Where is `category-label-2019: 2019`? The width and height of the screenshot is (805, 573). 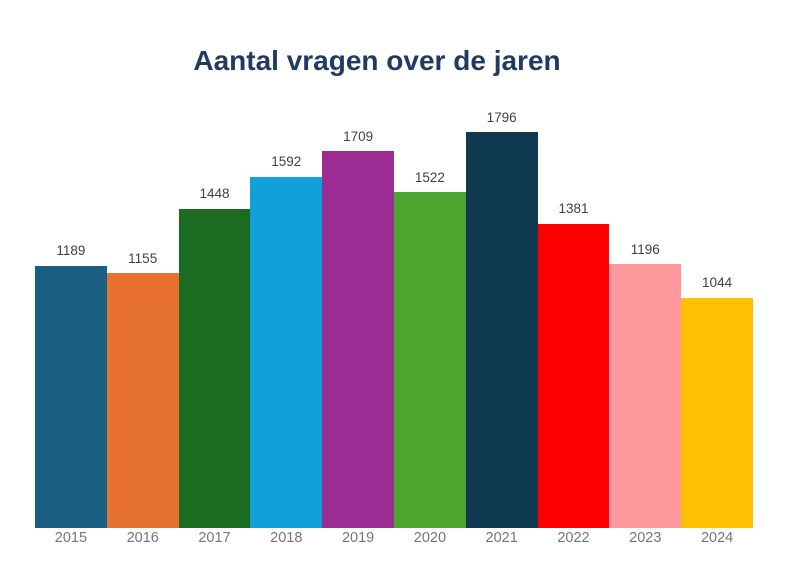 category-label-2019: 2019 is located at coordinates (358, 538).